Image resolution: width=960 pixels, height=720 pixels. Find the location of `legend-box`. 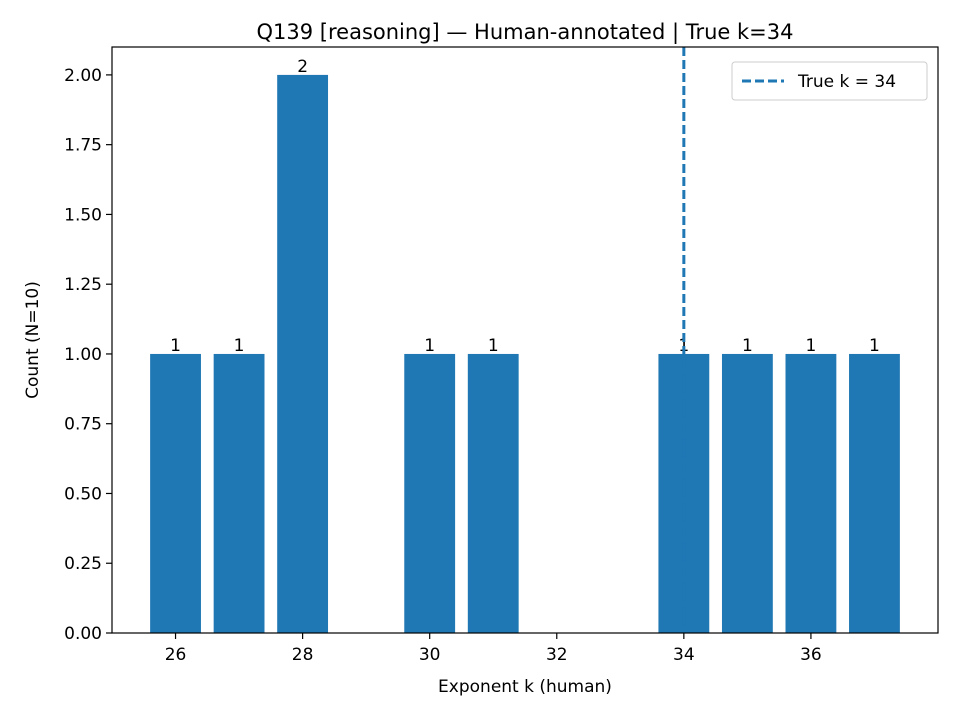

legend-box is located at coordinates (829, 81).